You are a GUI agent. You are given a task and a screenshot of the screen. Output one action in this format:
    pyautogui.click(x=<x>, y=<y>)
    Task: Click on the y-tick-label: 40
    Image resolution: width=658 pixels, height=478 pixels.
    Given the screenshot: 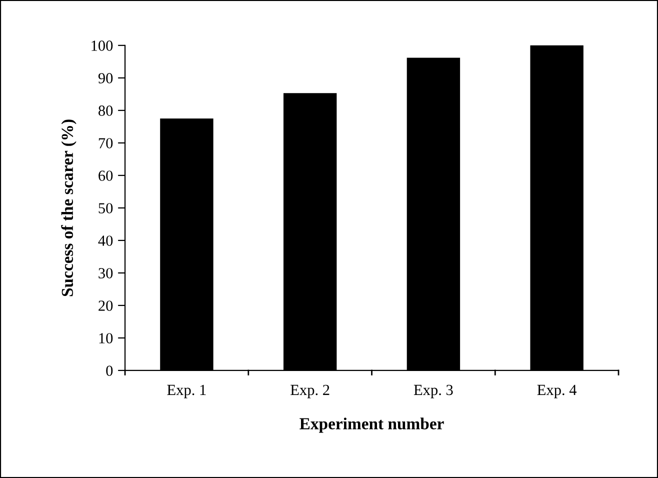 What is the action you would take?
    pyautogui.click(x=105, y=241)
    